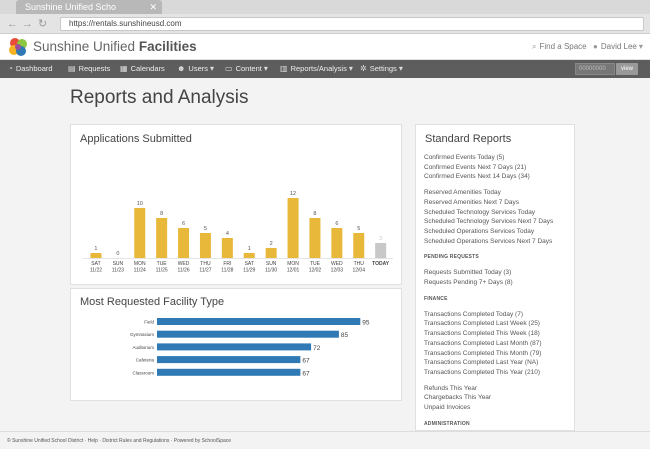  I want to click on x-tick-sublabel: 11/29, so click(249, 271).